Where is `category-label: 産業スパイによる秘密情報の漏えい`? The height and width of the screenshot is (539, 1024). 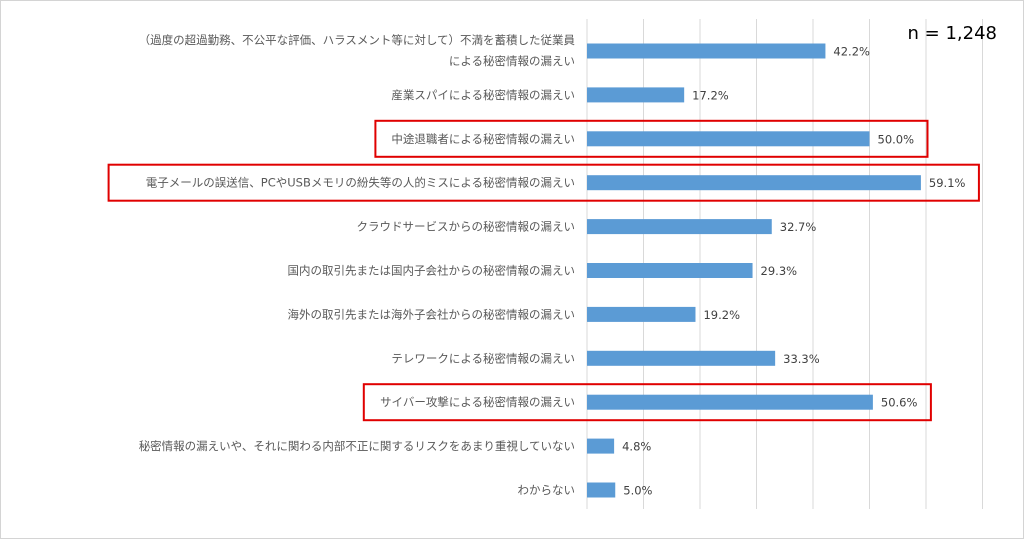
category-label: 産業スパイによる秘密情報の漏えい is located at coordinates (483, 95).